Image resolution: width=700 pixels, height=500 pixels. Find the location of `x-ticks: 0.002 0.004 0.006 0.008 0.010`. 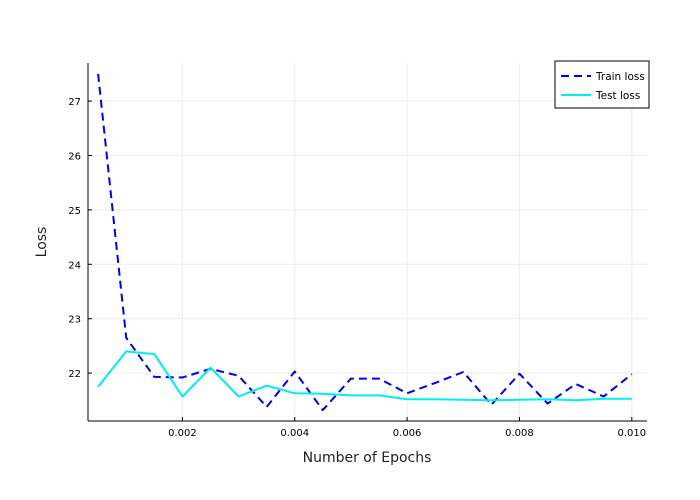

x-ticks: 0.002 0.004 0.006 0.008 0.010 is located at coordinates (407, 428).